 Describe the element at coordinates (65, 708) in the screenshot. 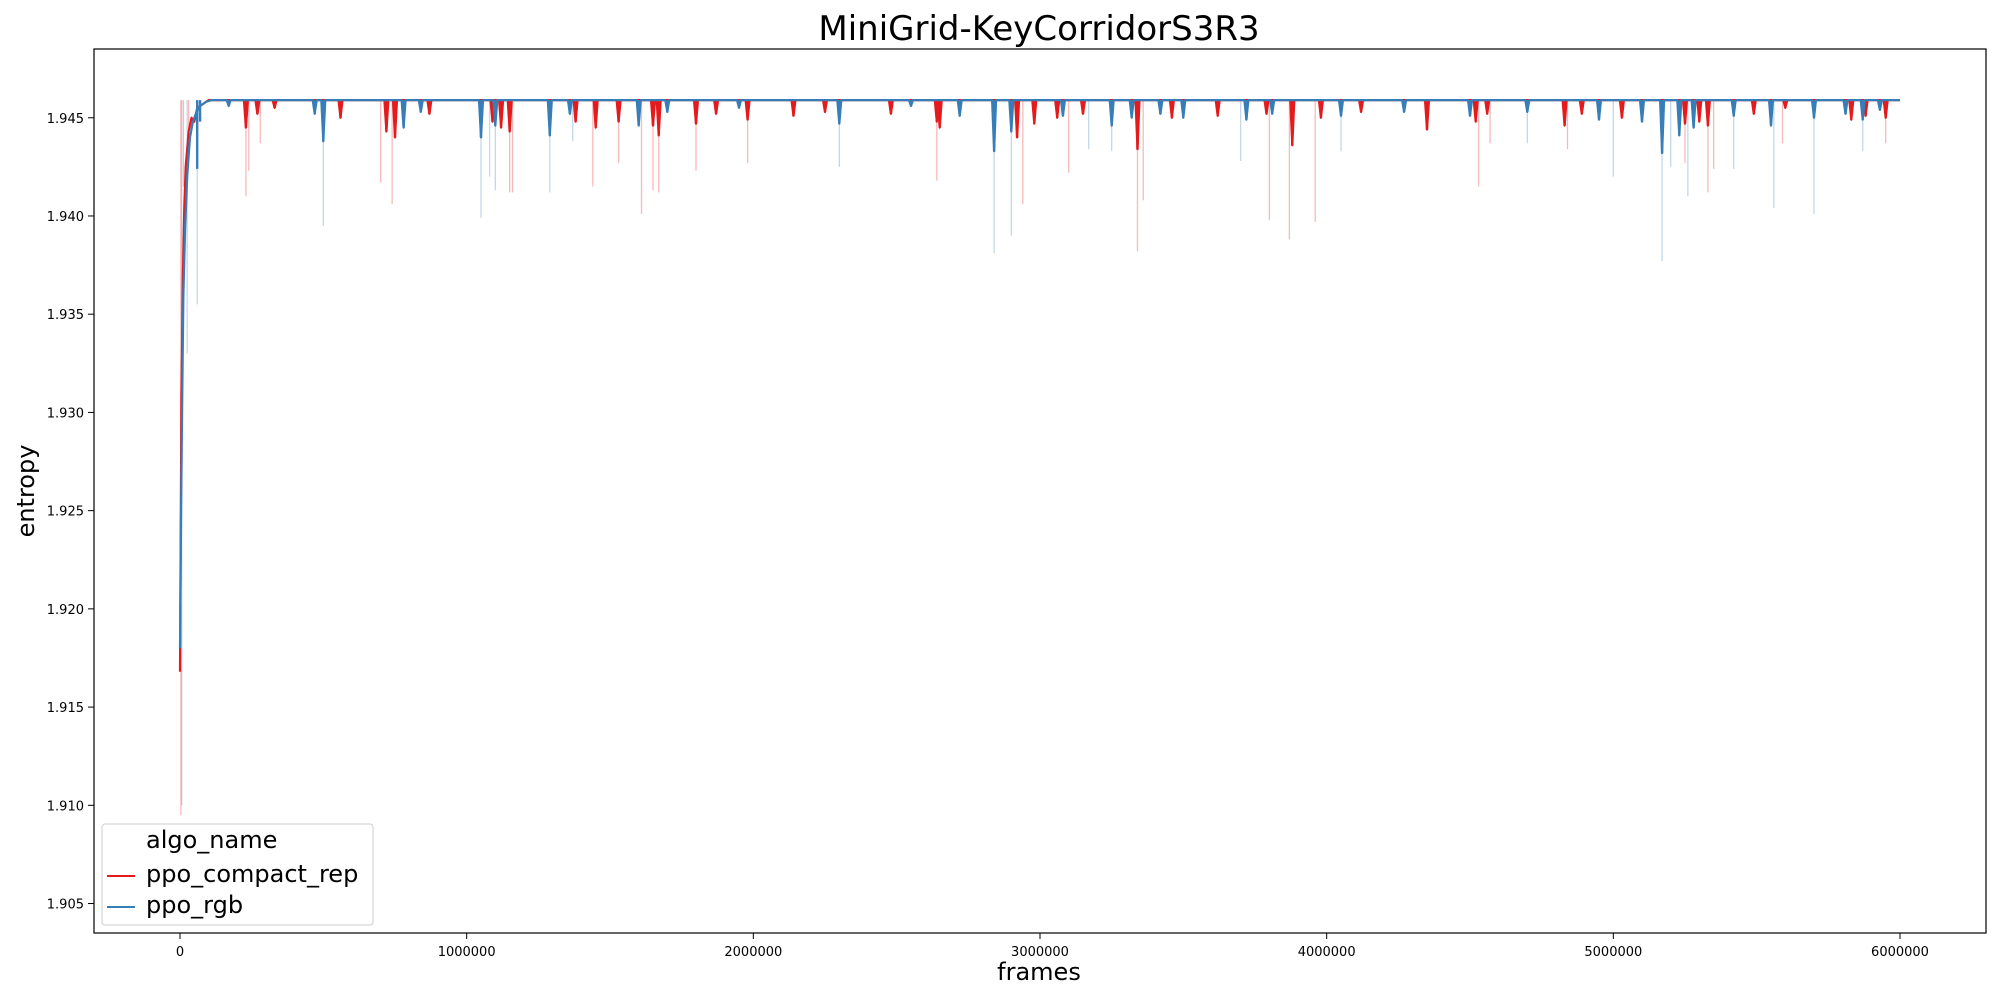

I see `y-tick-label: 1.915` at that location.